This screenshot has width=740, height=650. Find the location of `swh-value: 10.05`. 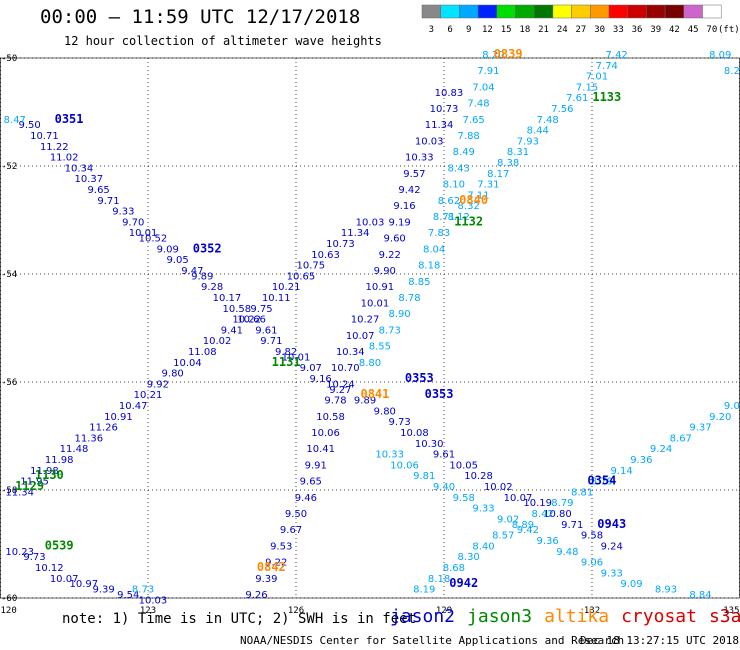

swh-value: 10.05 is located at coordinates (463, 465).